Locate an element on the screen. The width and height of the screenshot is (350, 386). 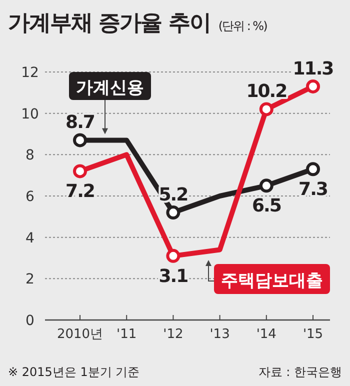
x-tick-label: '13 is located at coordinates (220, 334).